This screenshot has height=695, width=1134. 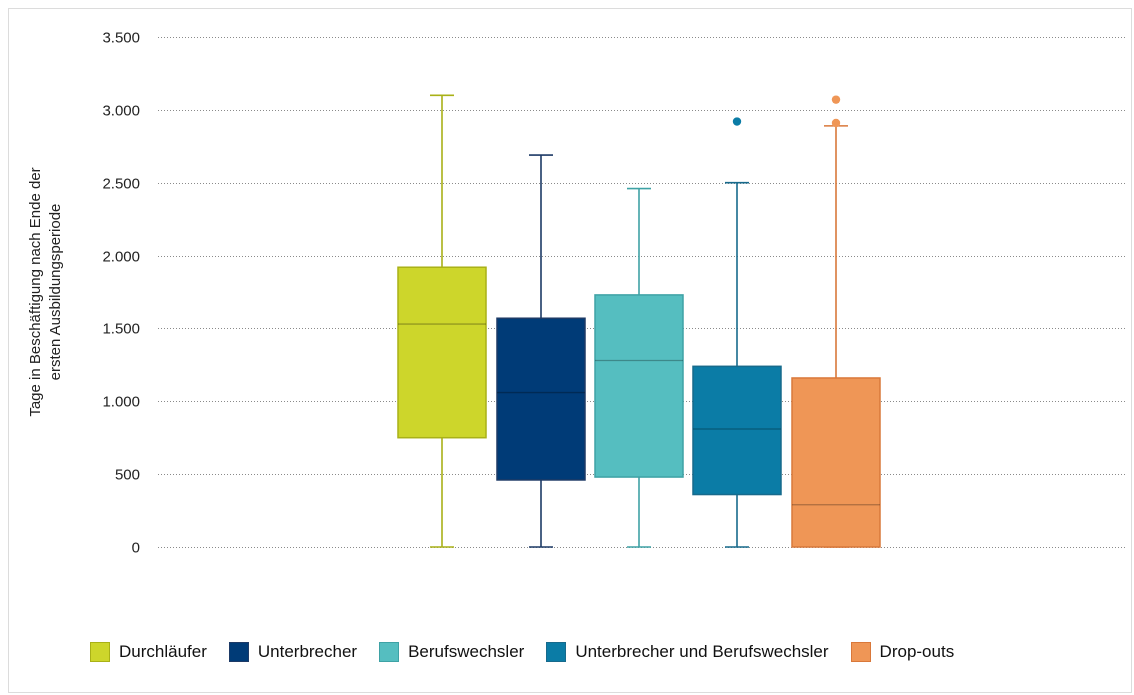 I want to click on legend-label: Unterbrecher, so click(x=307, y=651).